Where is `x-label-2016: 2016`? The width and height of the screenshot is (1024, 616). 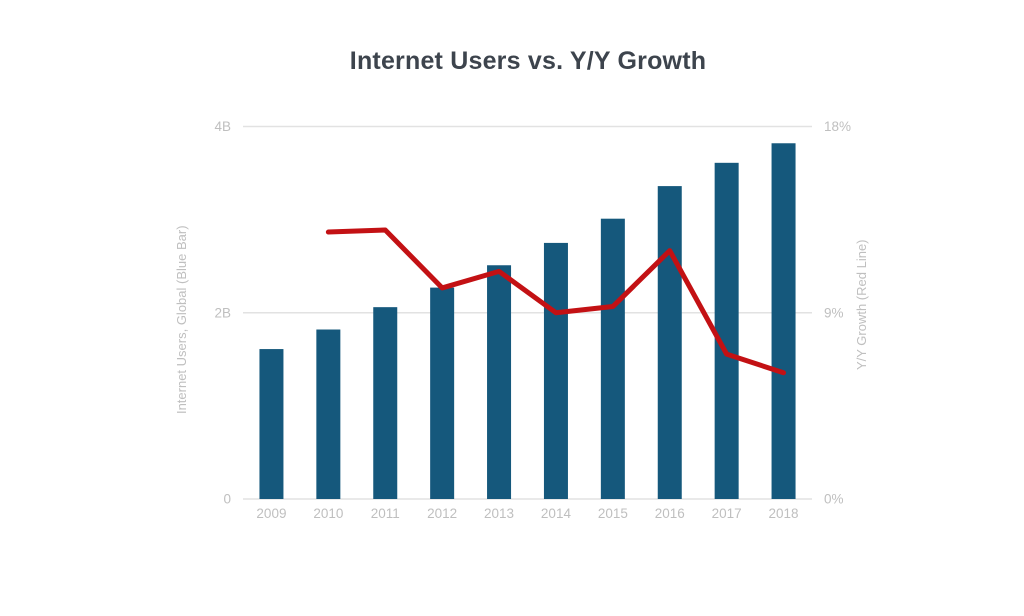
x-label-2016: 2016 is located at coordinates (670, 513).